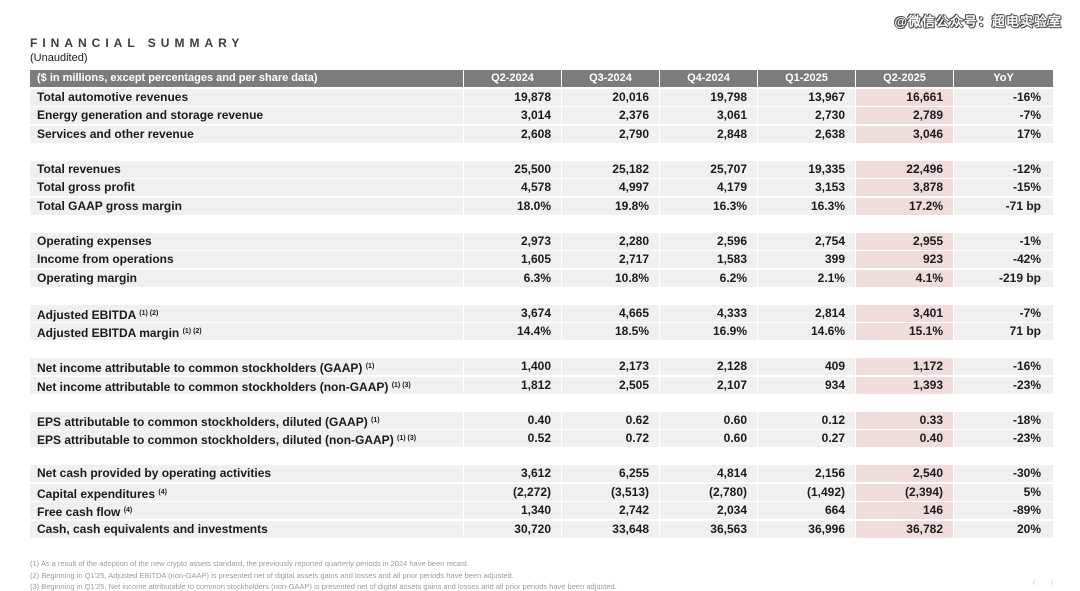  I want to click on cell-q1-2025: 0.12, so click(806, 420).